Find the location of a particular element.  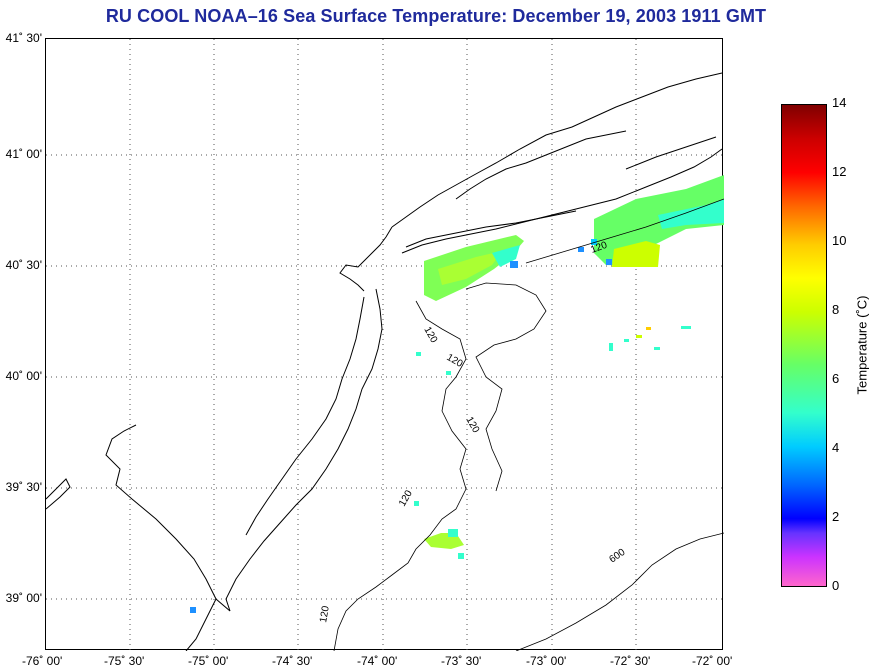

lon-label-72-00: -72˚ 00' is located at coordinates (712, 661).